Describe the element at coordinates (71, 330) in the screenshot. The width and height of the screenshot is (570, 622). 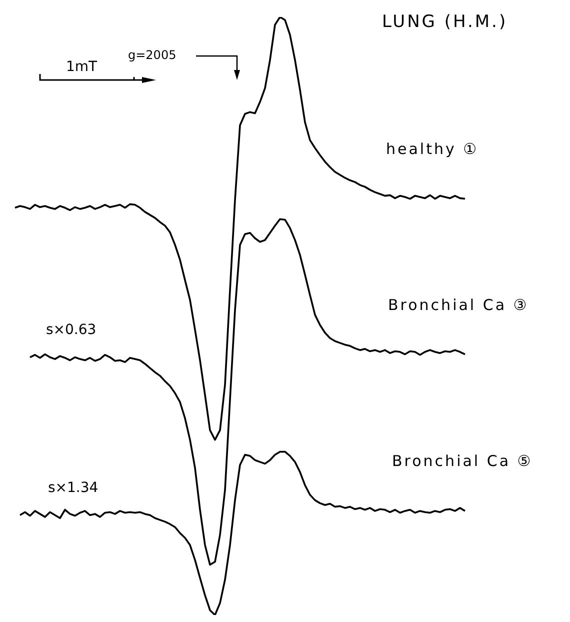
I see `annotation: s×0.63` at that location.